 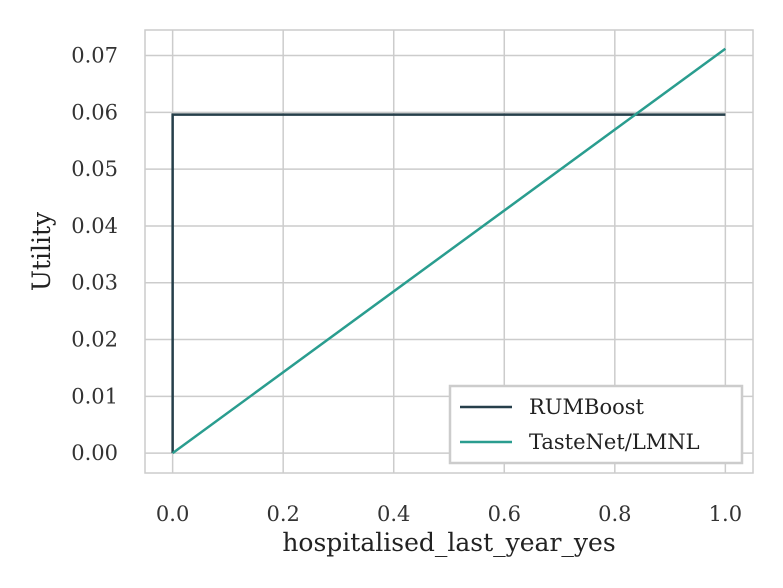 I want to click on legend-box, so click(x=596, y=424).